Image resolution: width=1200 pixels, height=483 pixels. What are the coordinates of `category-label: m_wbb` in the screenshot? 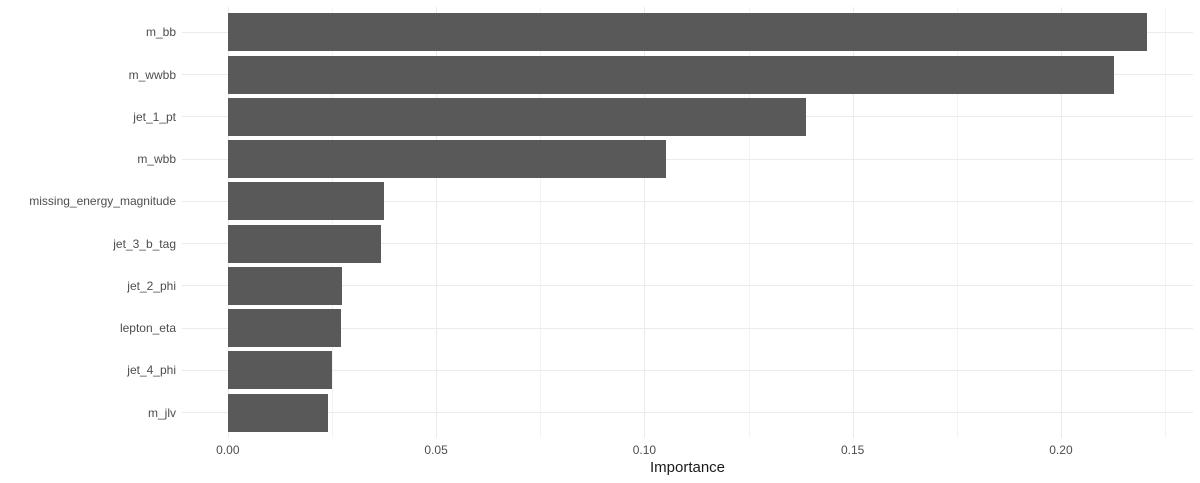 It's located at (156, 159).